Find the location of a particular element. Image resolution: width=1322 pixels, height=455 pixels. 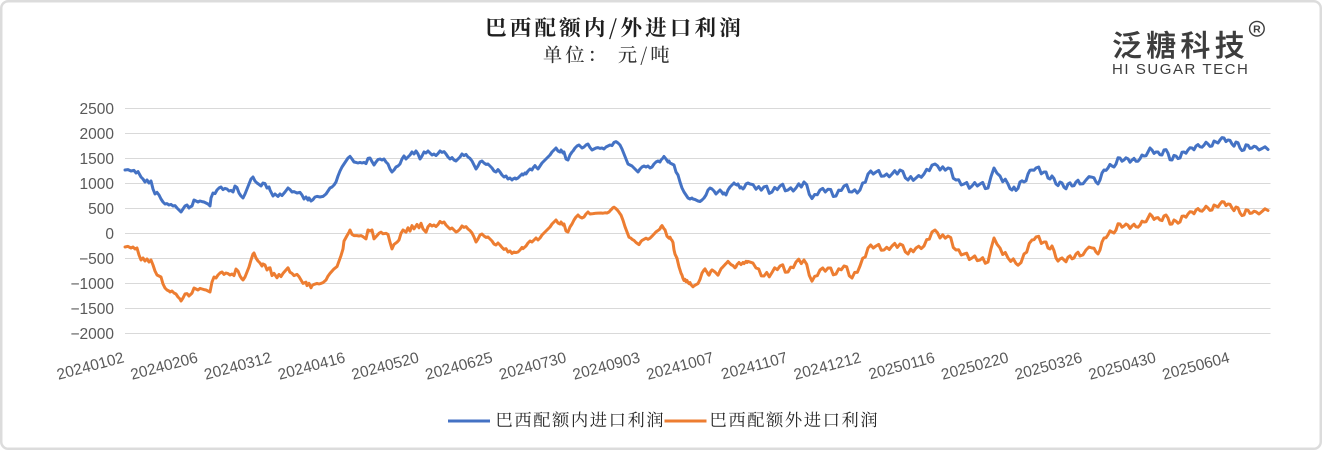

svg-text: 2000 is located at coordinates (97, 134).